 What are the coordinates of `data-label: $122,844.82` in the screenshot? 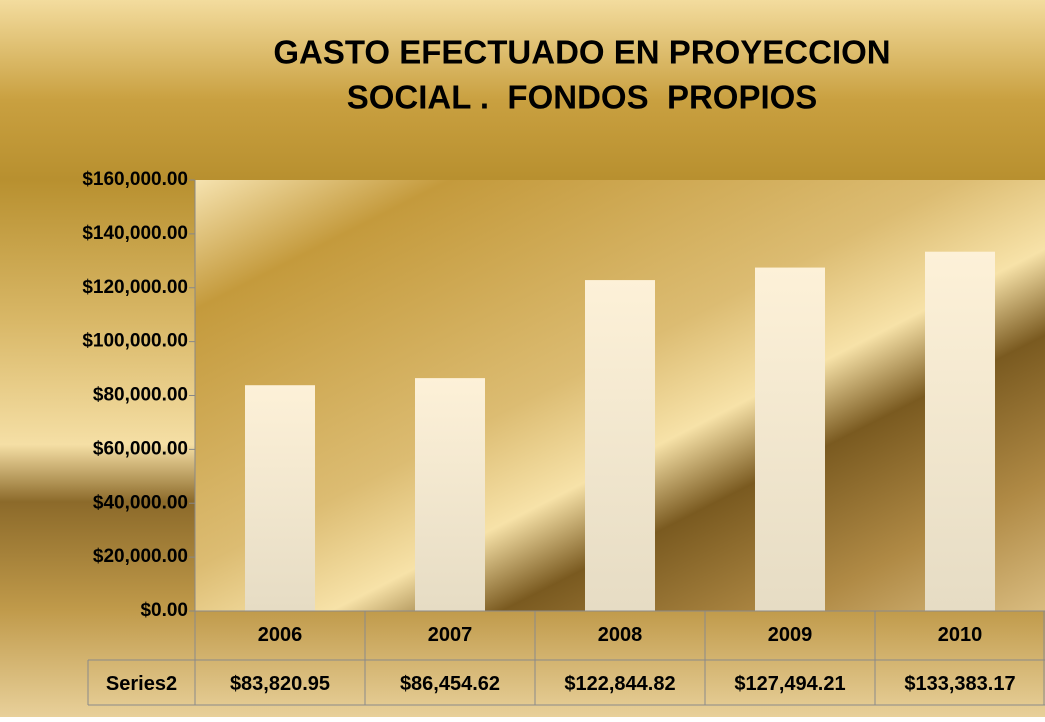 It's located at (619, 684).